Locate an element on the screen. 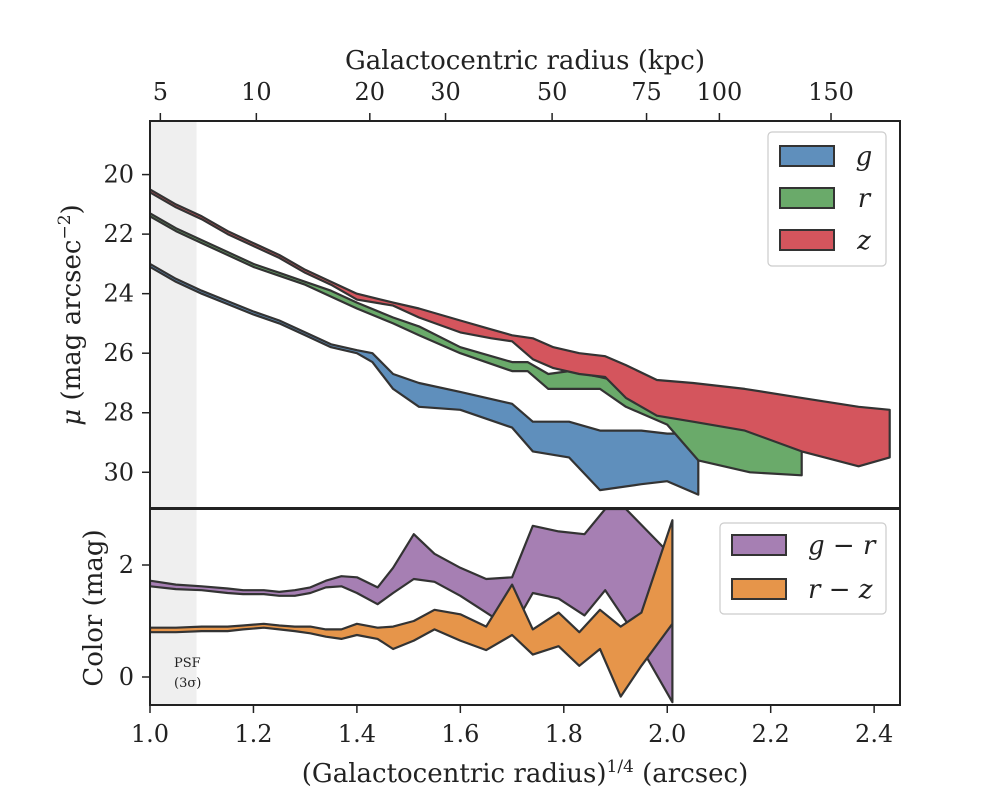 The height and width of the screenshot is (800, 1000). legend-bands: grz is located at coordinates (827, 199).